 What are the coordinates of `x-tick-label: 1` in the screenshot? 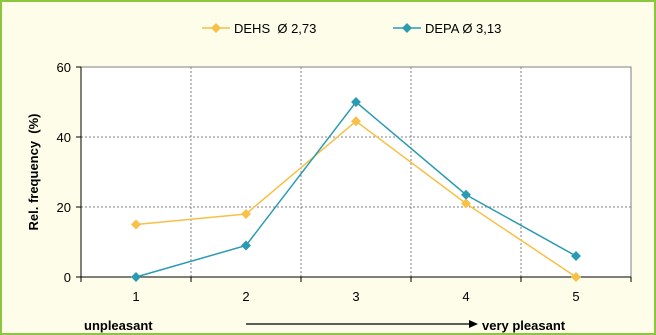 It's located at (135, 296).